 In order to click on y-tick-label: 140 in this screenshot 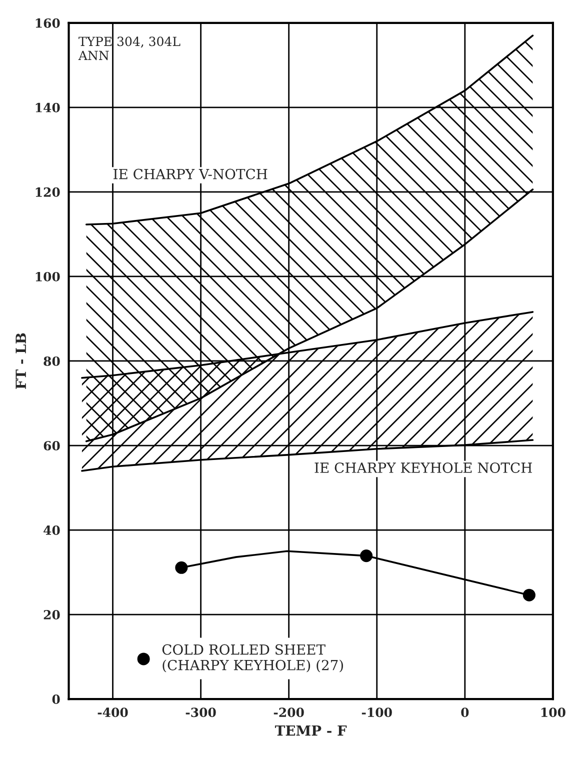, I will do `click(48, 107)`.